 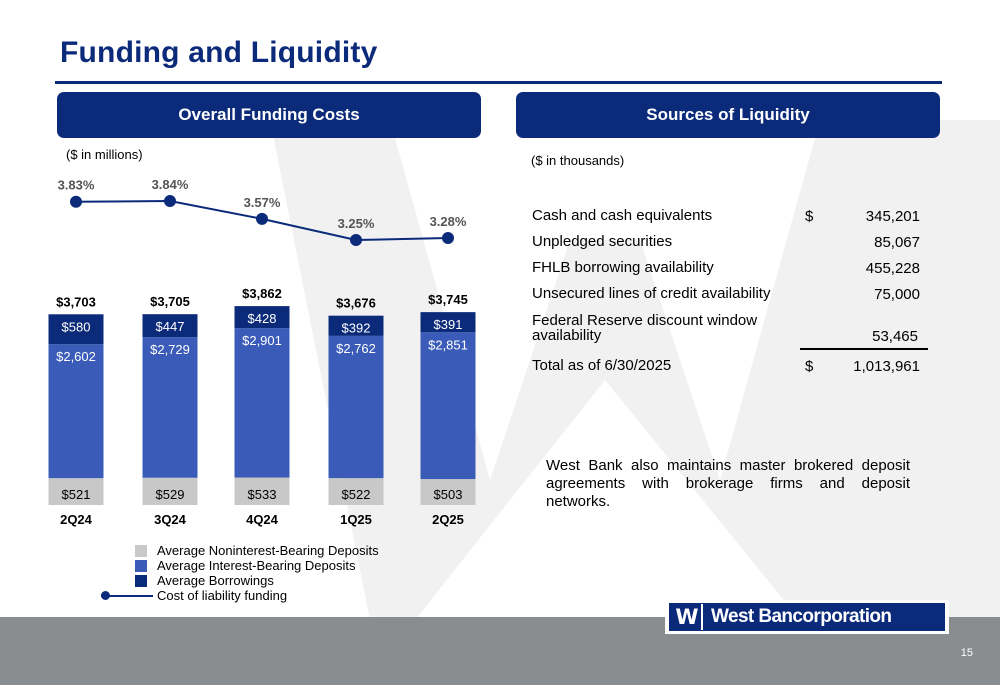 What do you see at coordinates (602, 365) in the screenshot?
I see `total-label: Total as of 6/30/2025` at bounding box center [602, 365].